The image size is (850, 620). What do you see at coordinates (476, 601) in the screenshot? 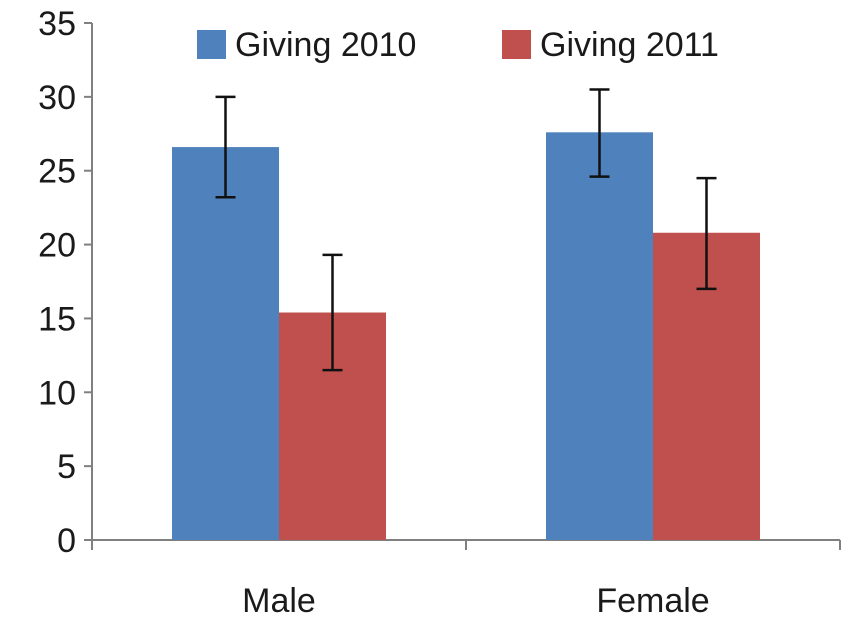
I see `category-labels: Male Female` at bounding box center [476, 601].